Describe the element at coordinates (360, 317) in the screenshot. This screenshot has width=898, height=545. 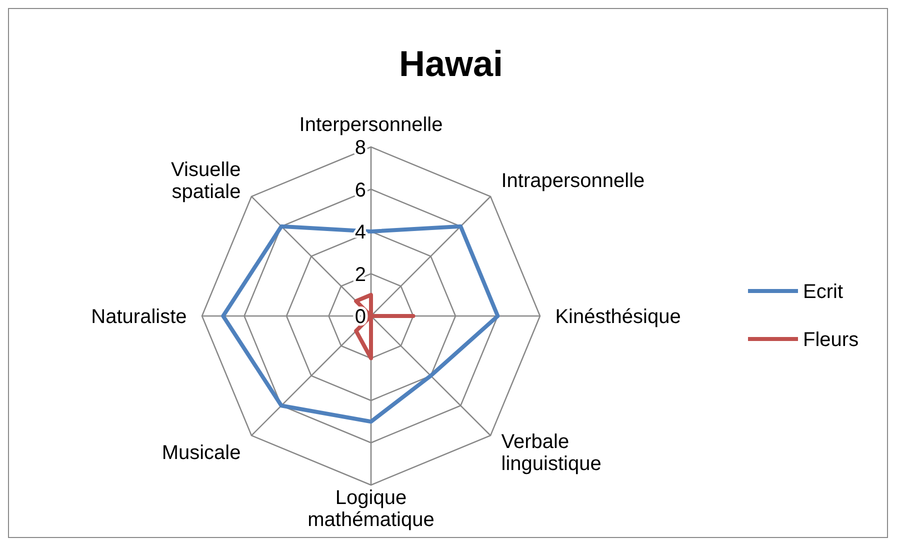
I see `y-tick-label: 0` at that location.